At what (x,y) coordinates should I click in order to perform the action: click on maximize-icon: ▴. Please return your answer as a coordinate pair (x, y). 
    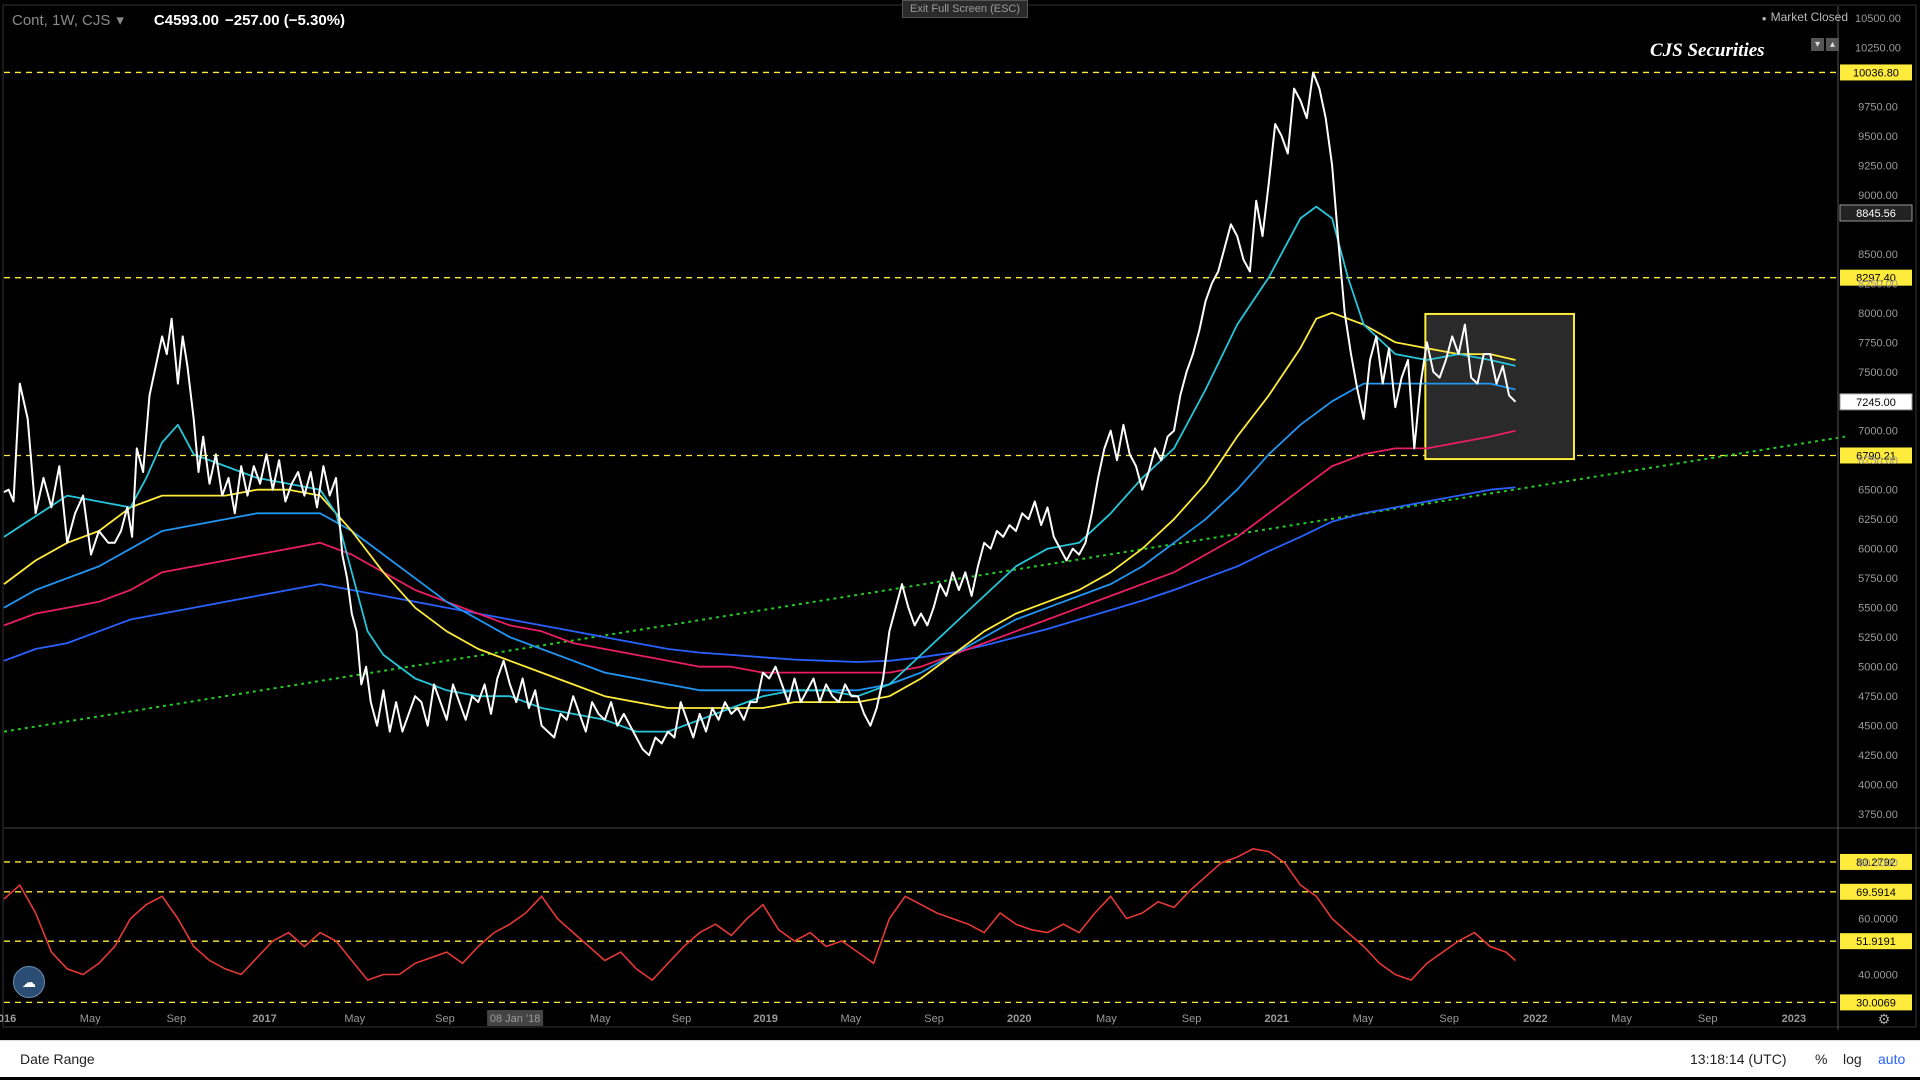
    Looking at the image, I should click on (1832, 44).